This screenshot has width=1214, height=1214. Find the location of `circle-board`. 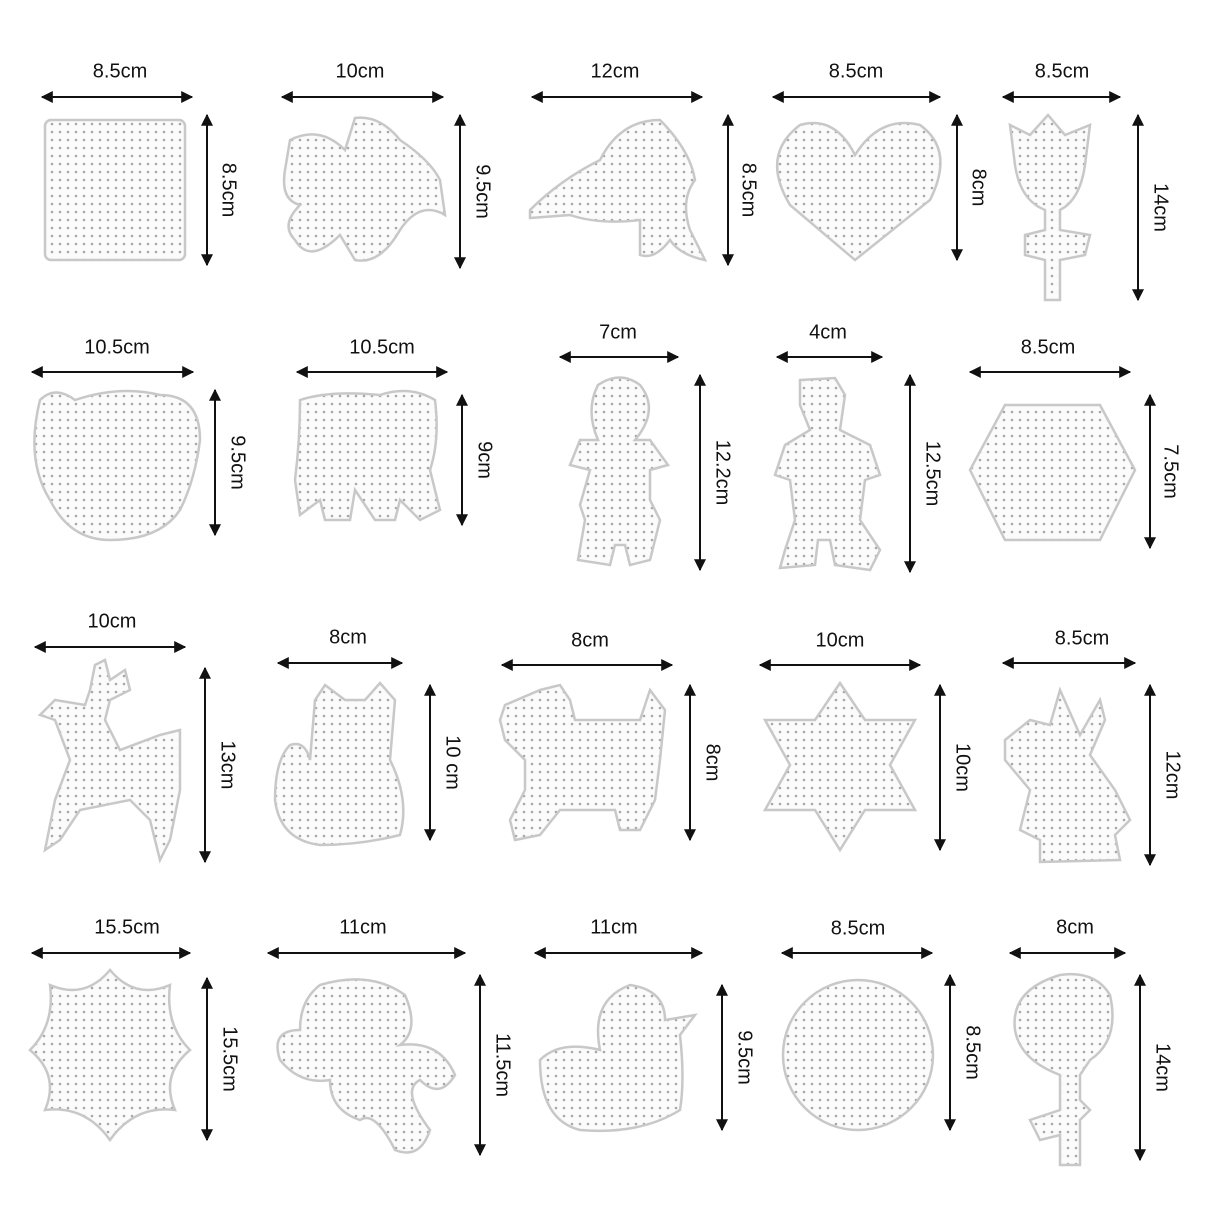

circle-board is located at coordinates (858, 1055).